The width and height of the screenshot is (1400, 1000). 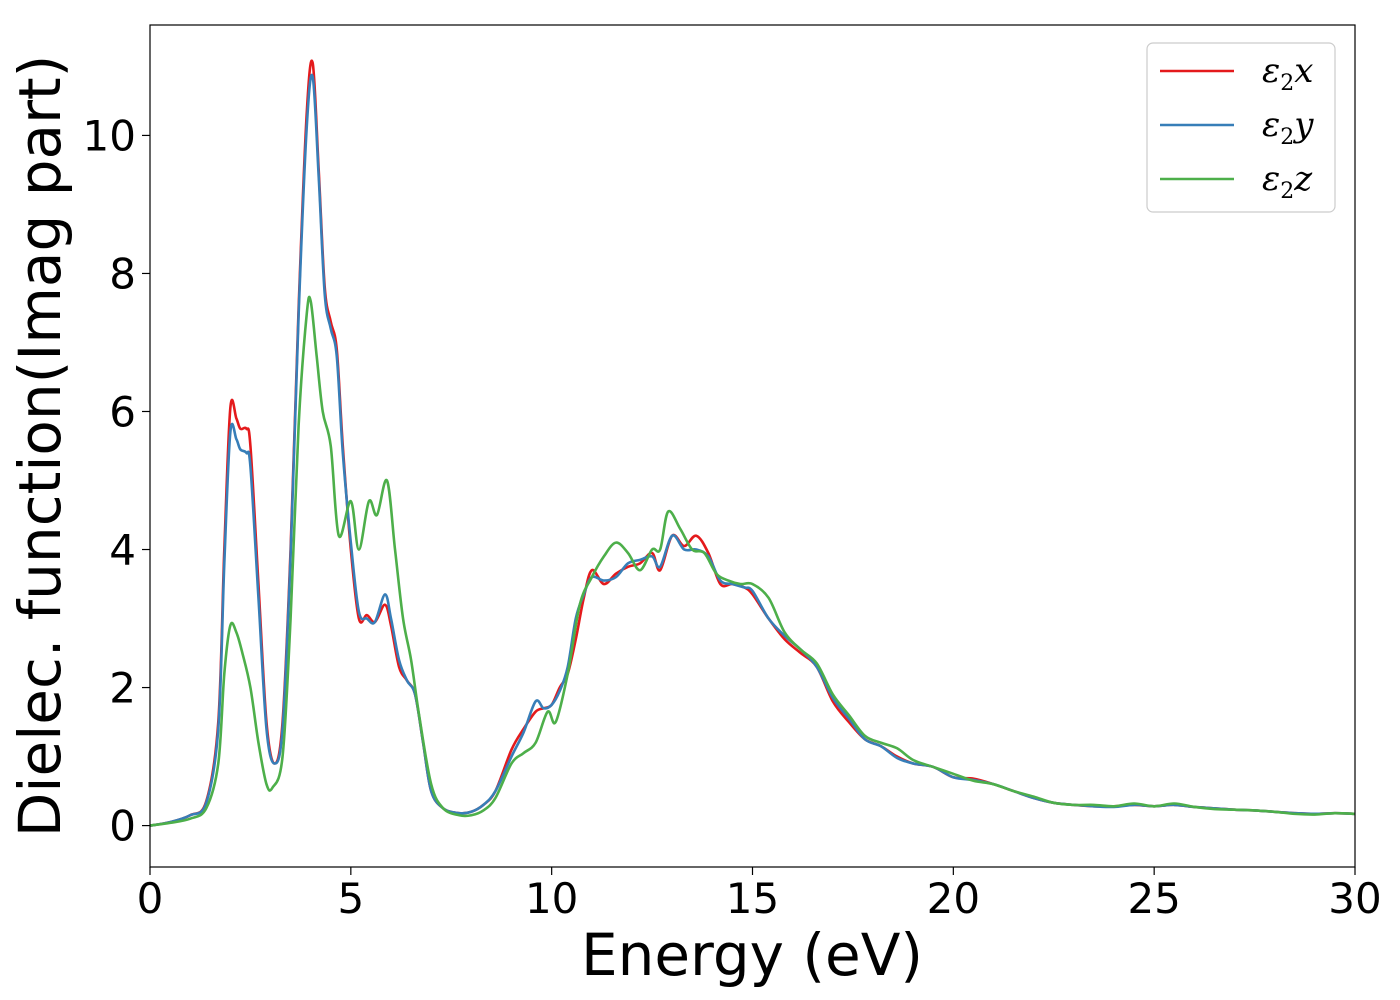 What do you see at coordinates (122, 688) in the screenshot?
I see `y-tick-label: 2` at bounding box center [122, 688].